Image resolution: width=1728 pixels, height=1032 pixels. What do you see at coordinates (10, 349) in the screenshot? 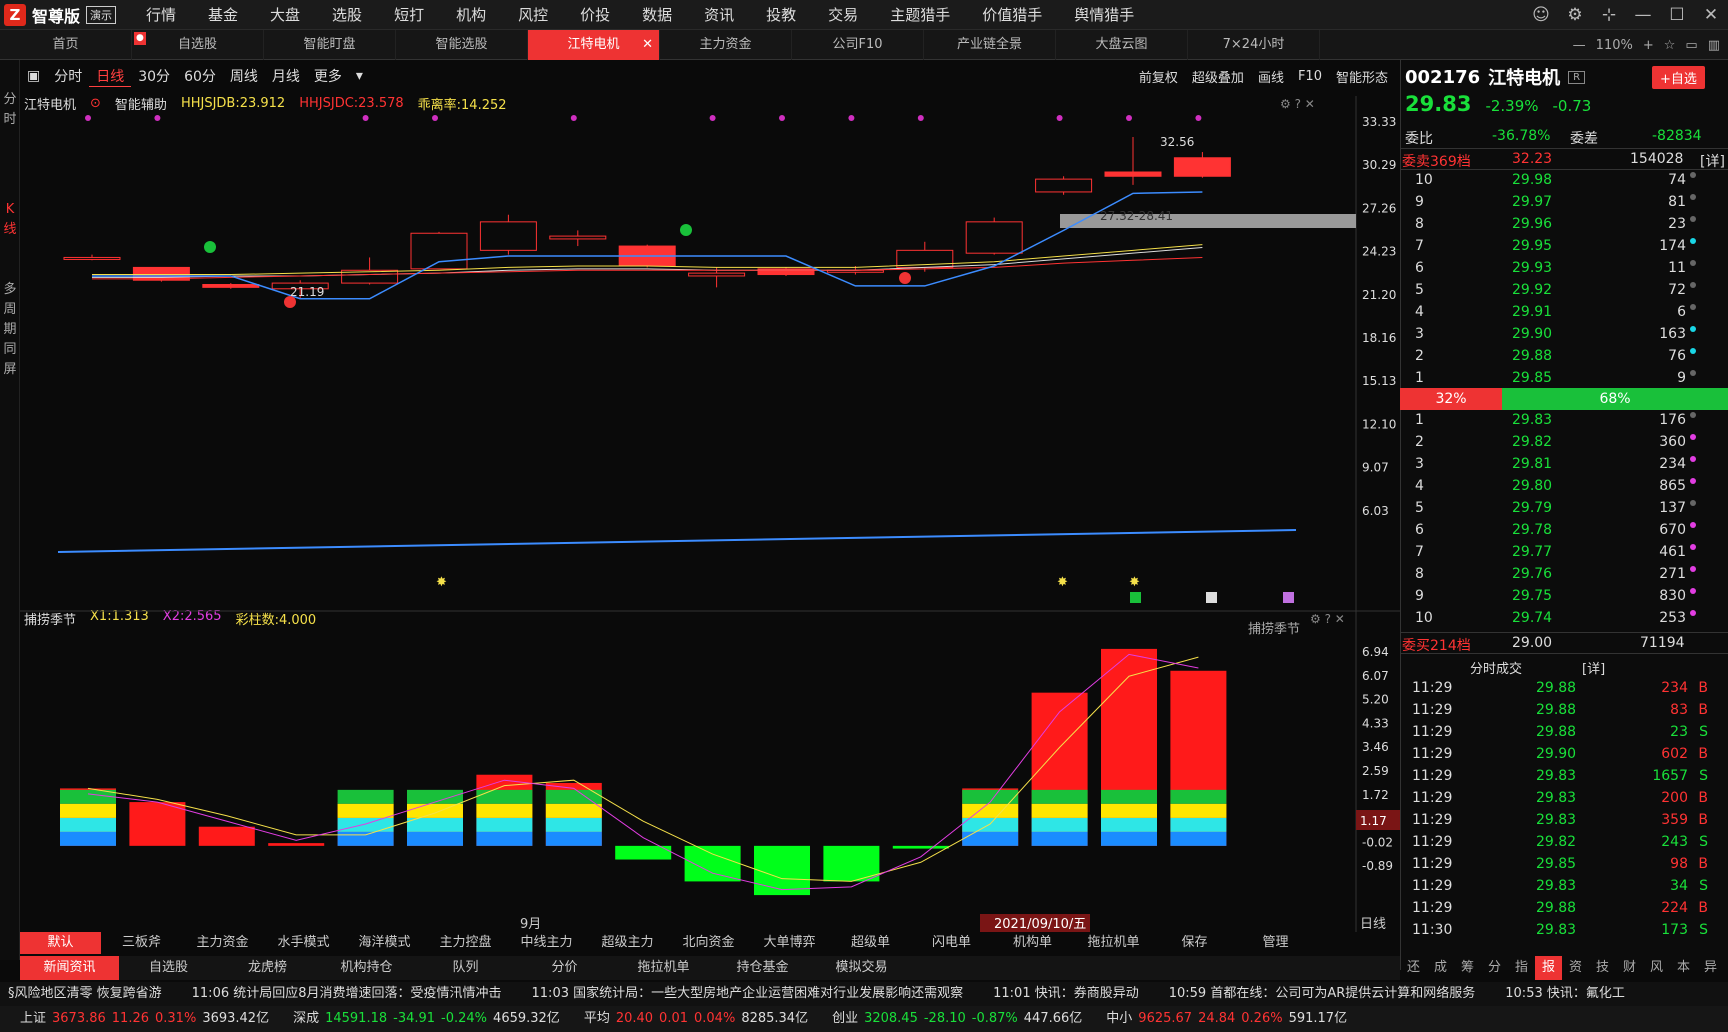
I see `left-strip-char: 同` at bounding box center [10, 349].